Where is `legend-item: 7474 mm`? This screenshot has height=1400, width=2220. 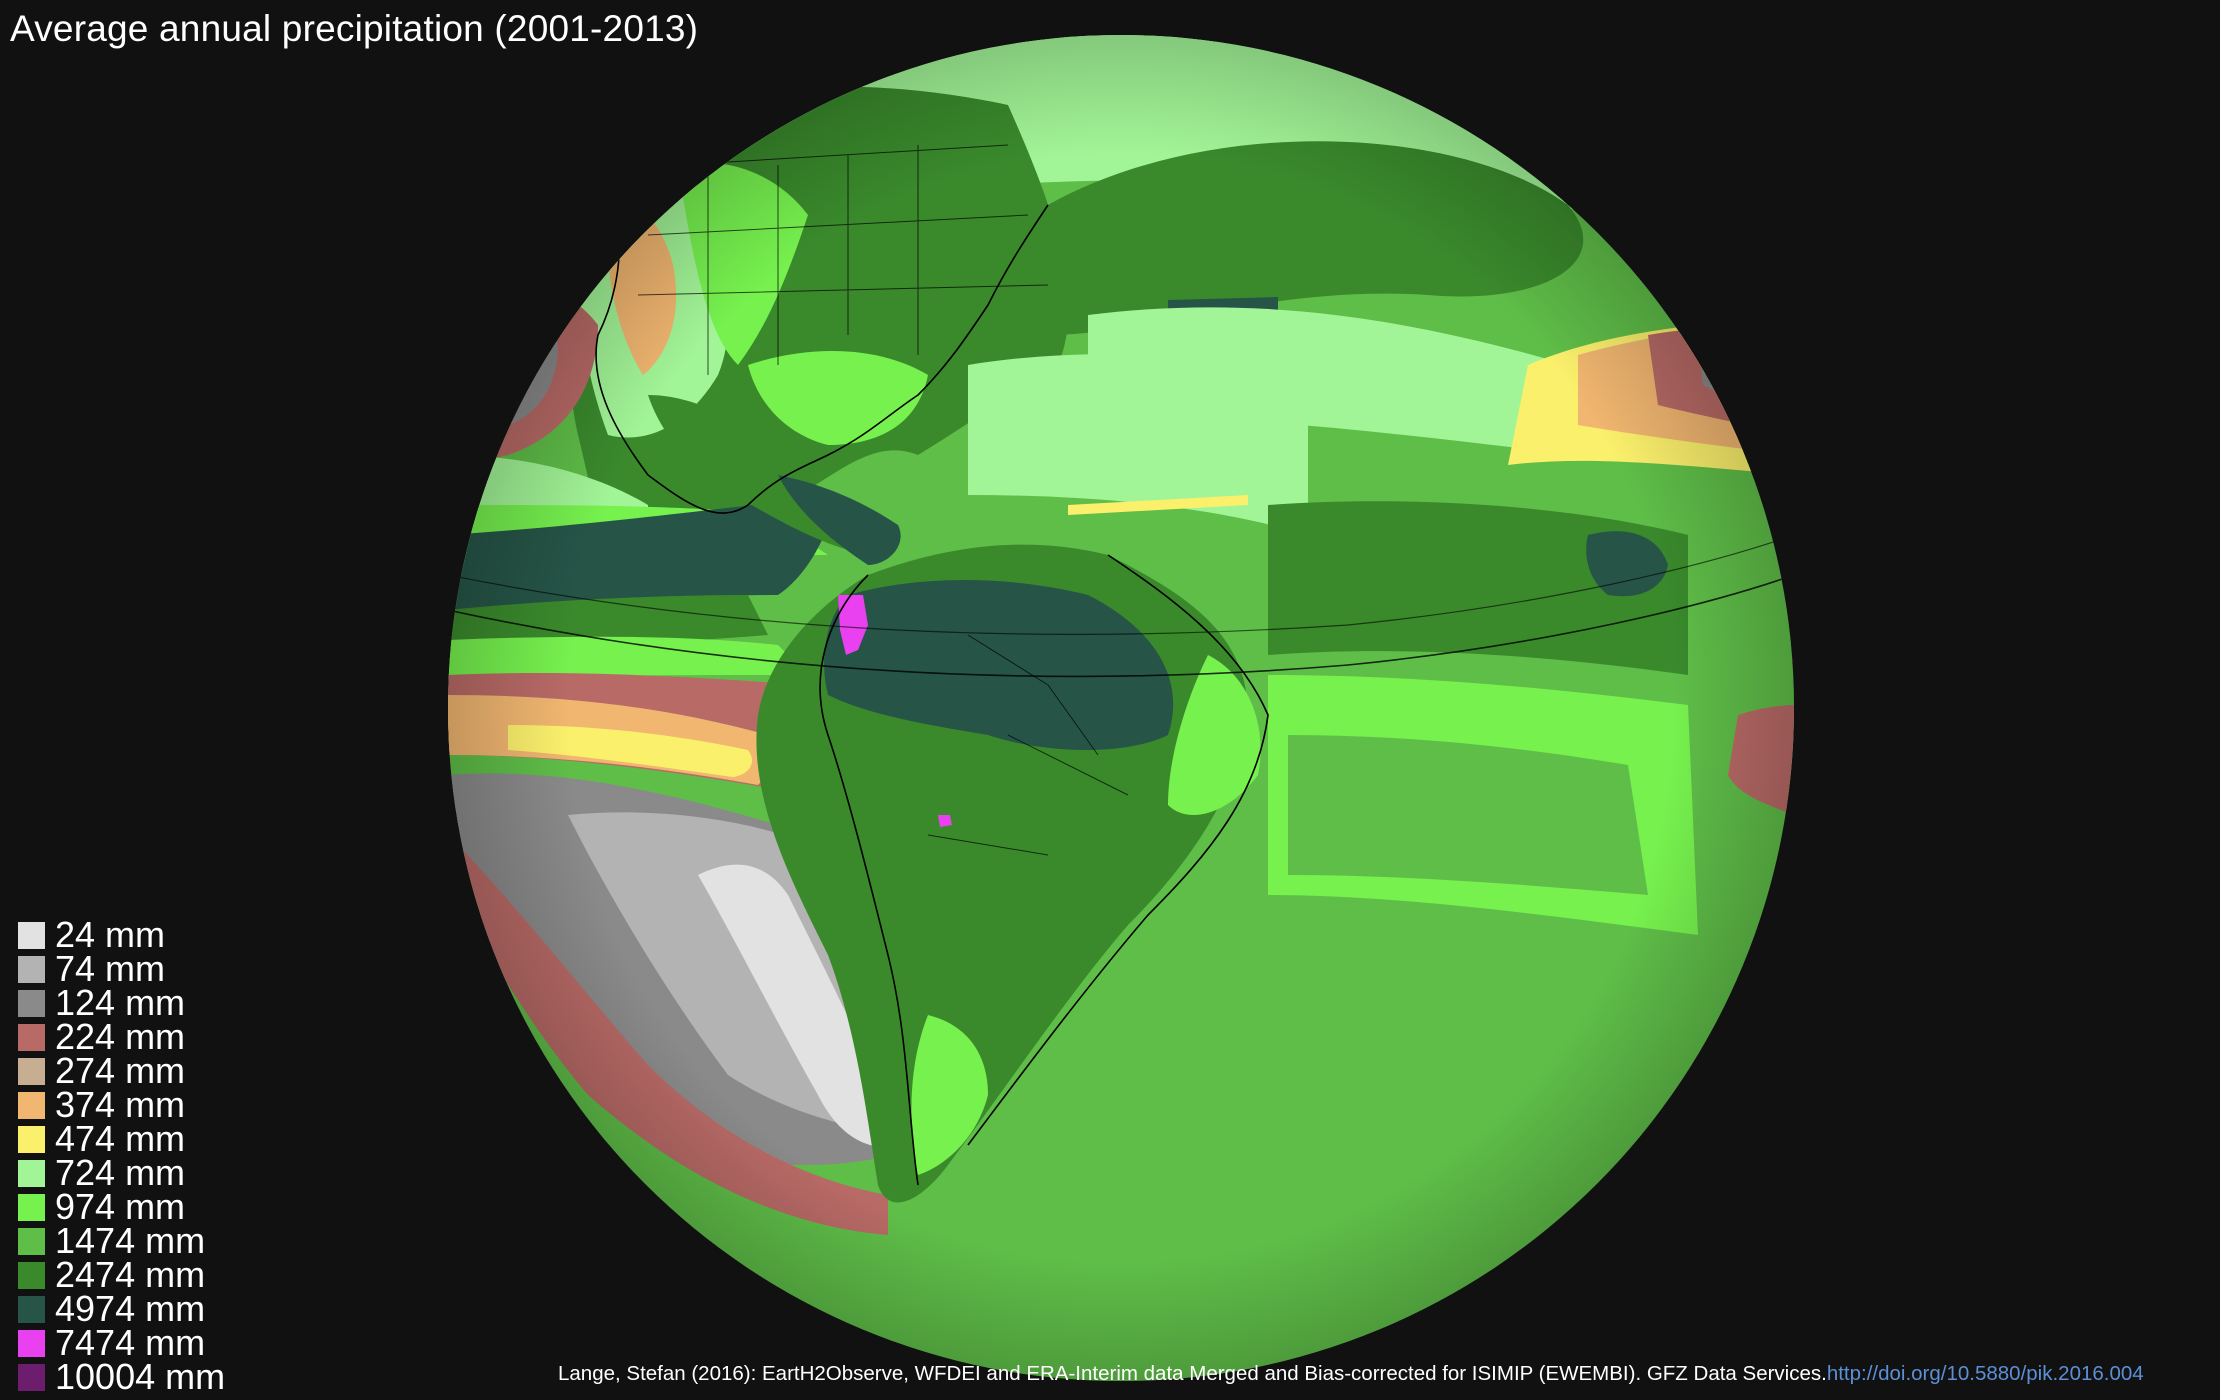 legend-item: 7474 mm is located at coordinates (121, 1342).